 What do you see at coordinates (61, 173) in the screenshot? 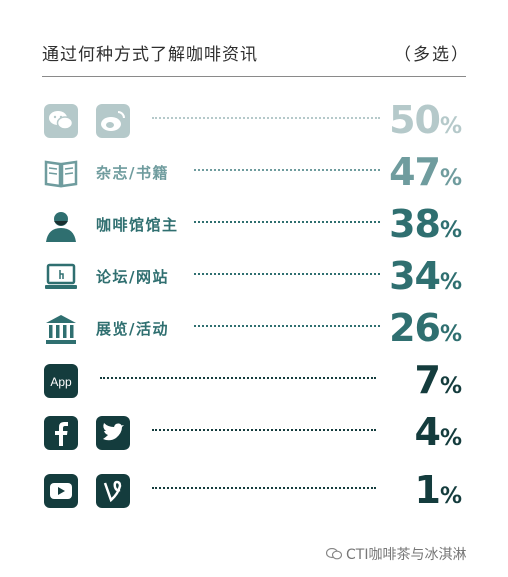
I see `book-icon` at bounding box center [61, 173].